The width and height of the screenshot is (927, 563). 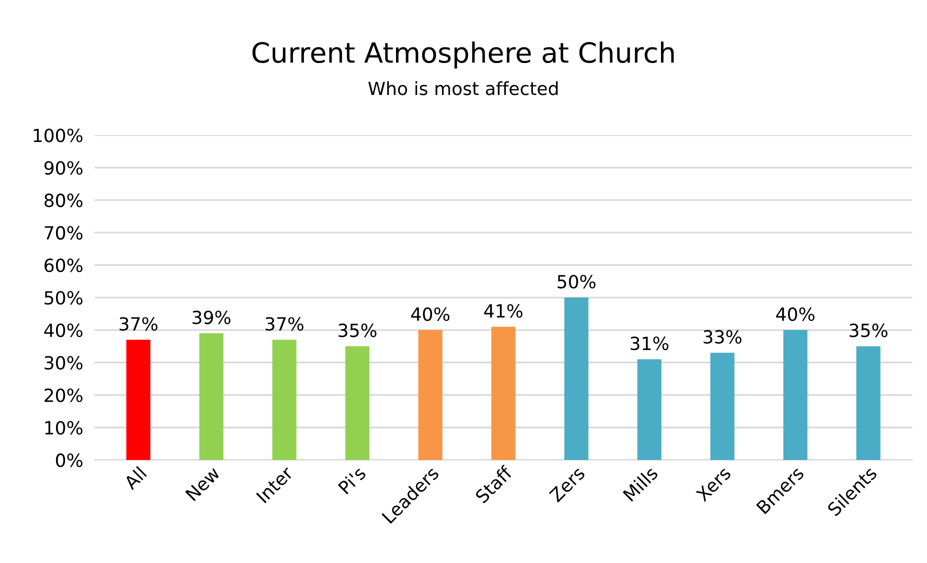 I want to click on y-tick-label: 50%, so click(x=63, y=298).